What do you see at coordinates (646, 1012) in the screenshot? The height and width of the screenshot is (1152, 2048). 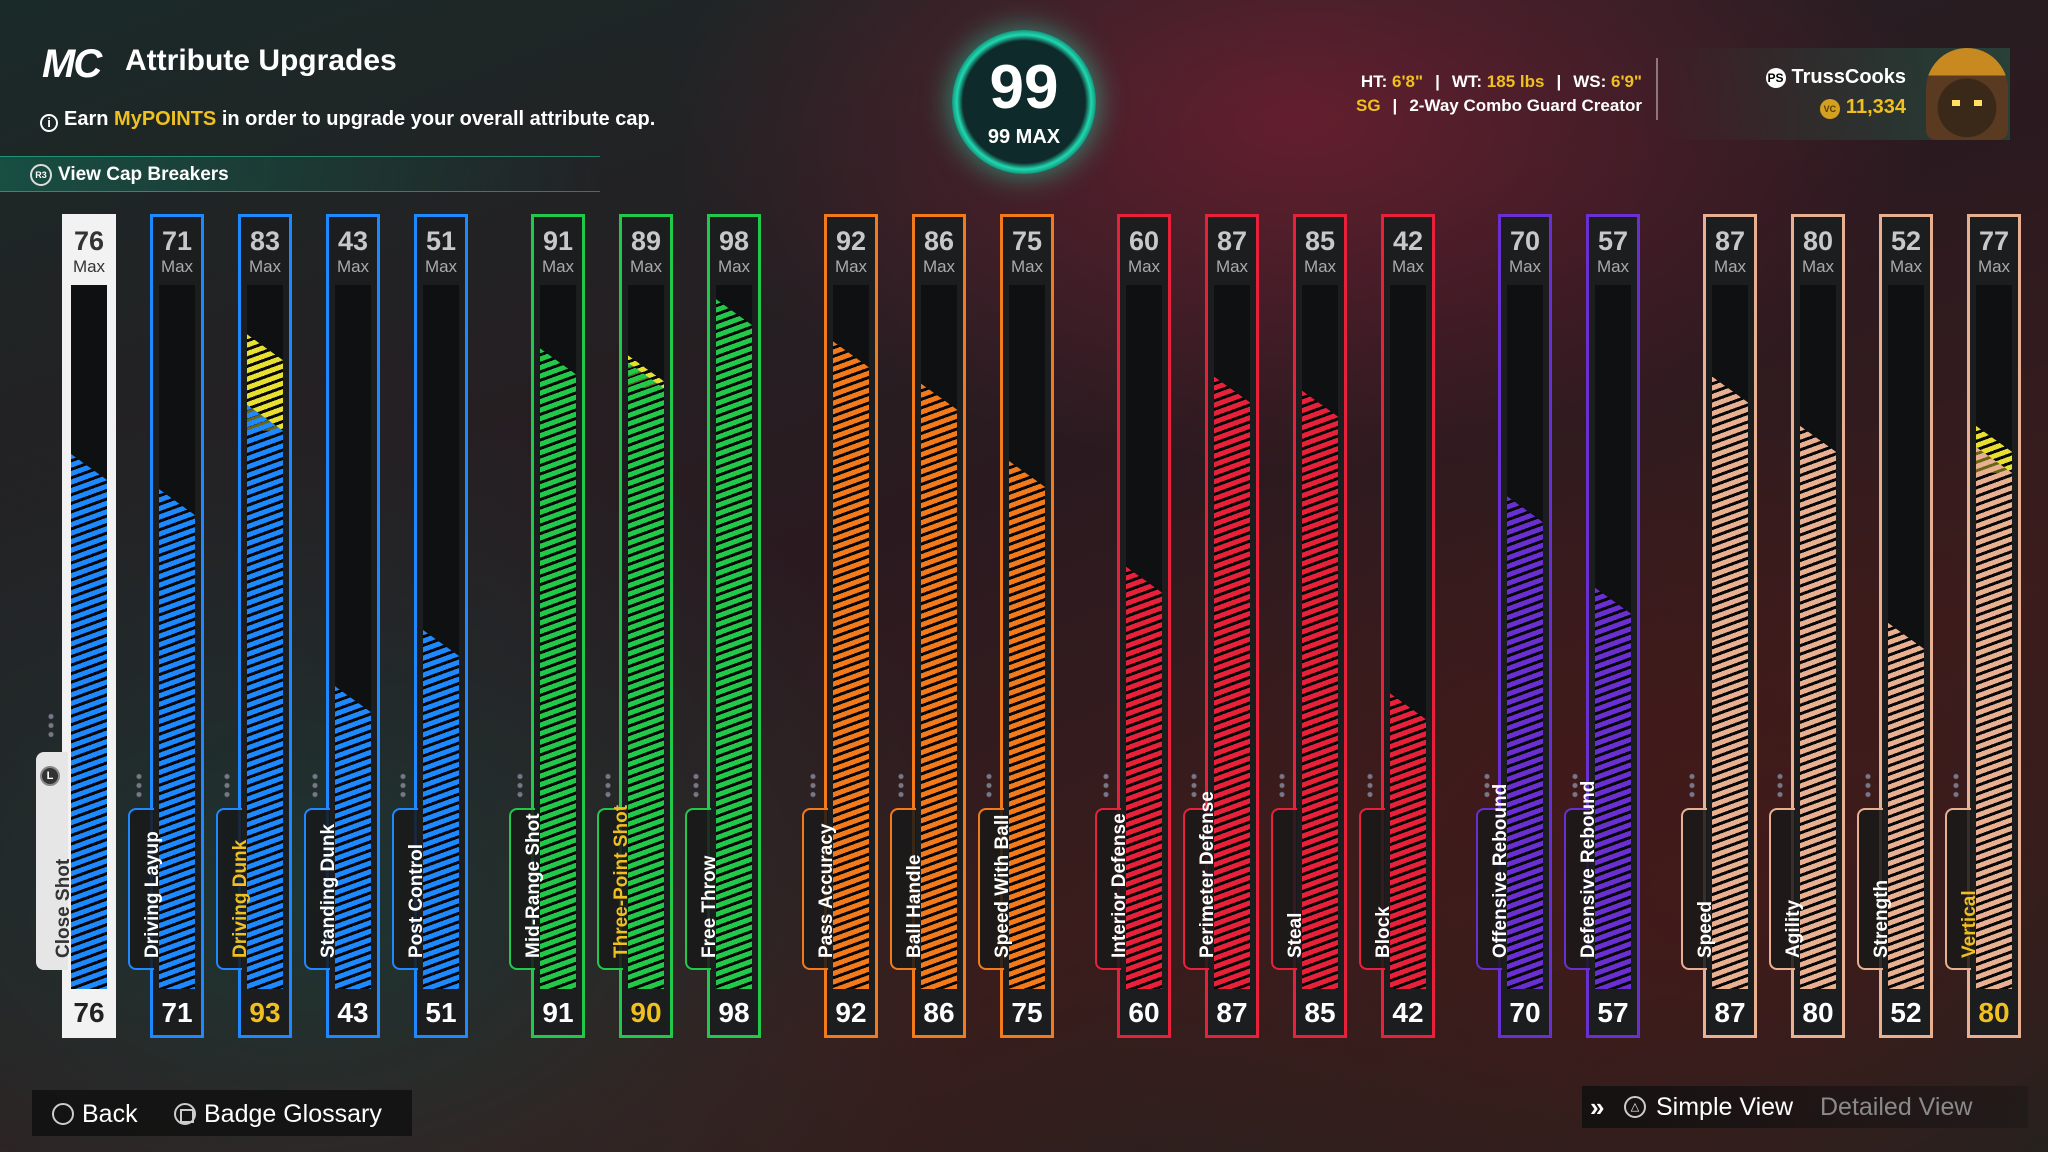 I see `attribute-current-value: 90` at bounding box center [646, 1012].